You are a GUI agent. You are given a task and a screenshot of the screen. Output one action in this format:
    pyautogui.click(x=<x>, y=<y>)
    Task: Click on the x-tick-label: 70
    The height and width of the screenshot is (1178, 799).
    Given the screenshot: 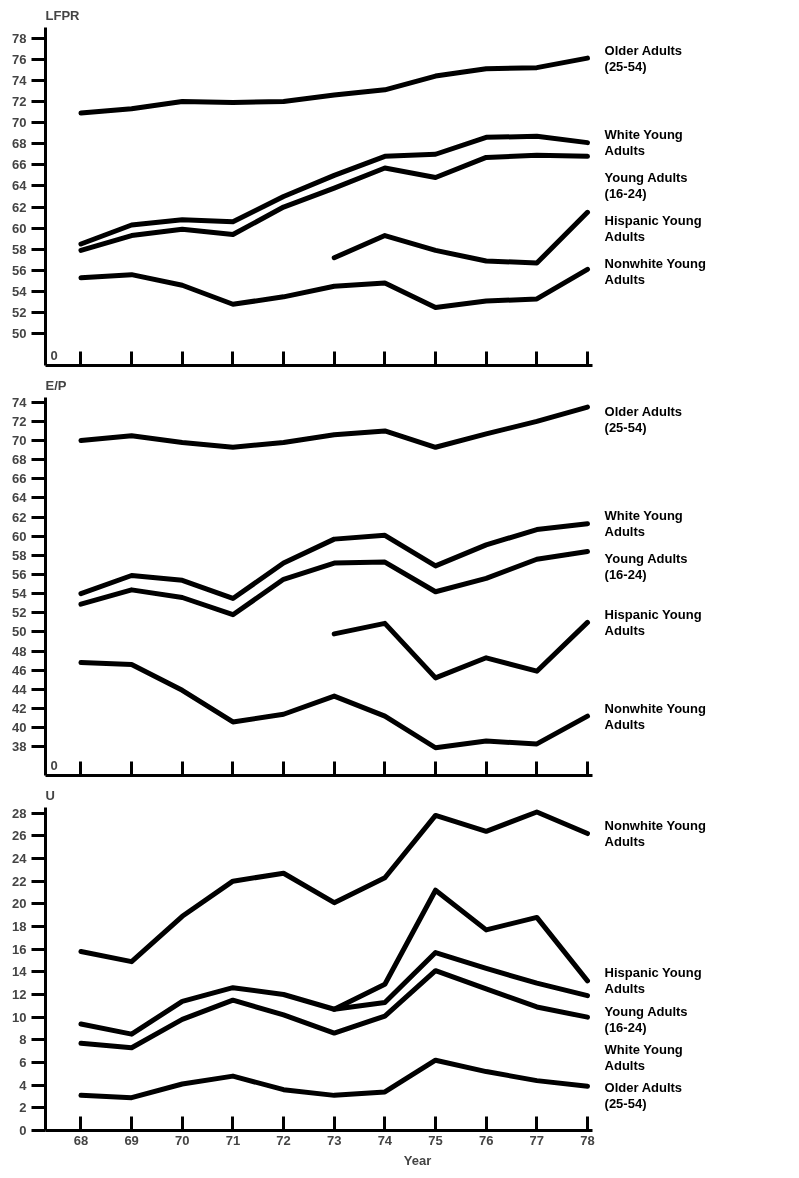 What is the action you would take?
    pyautogui.click(x=182, y=1140)
    